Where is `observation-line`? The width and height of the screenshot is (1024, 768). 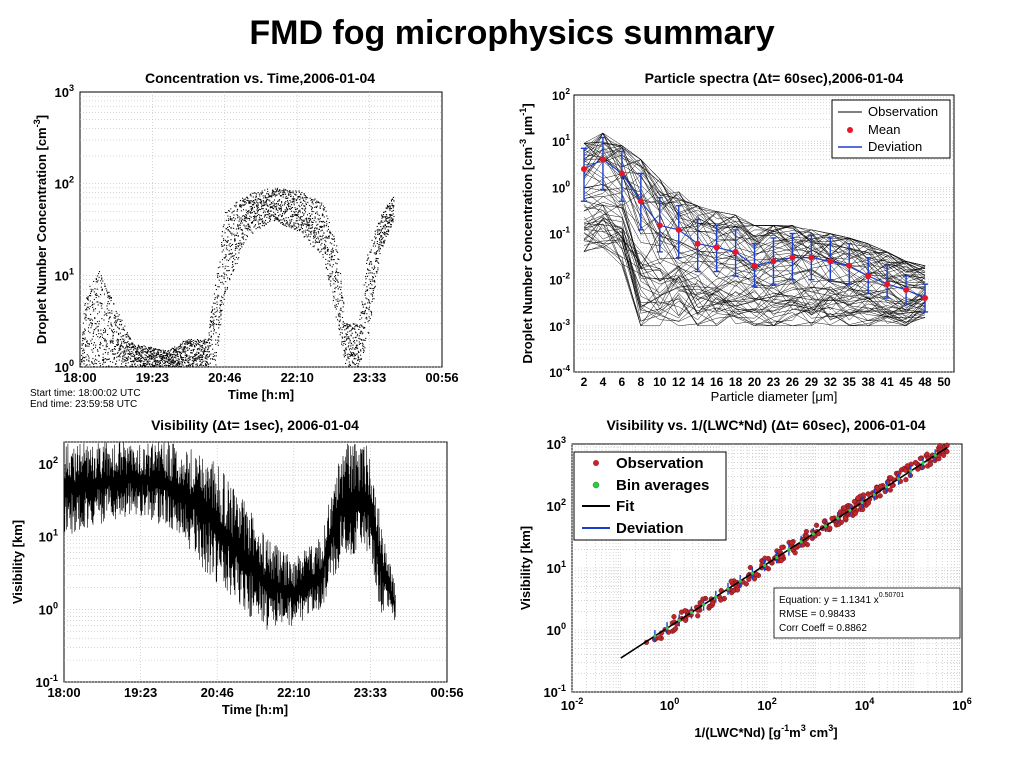 observation-line is located at coordinates (754, 282).